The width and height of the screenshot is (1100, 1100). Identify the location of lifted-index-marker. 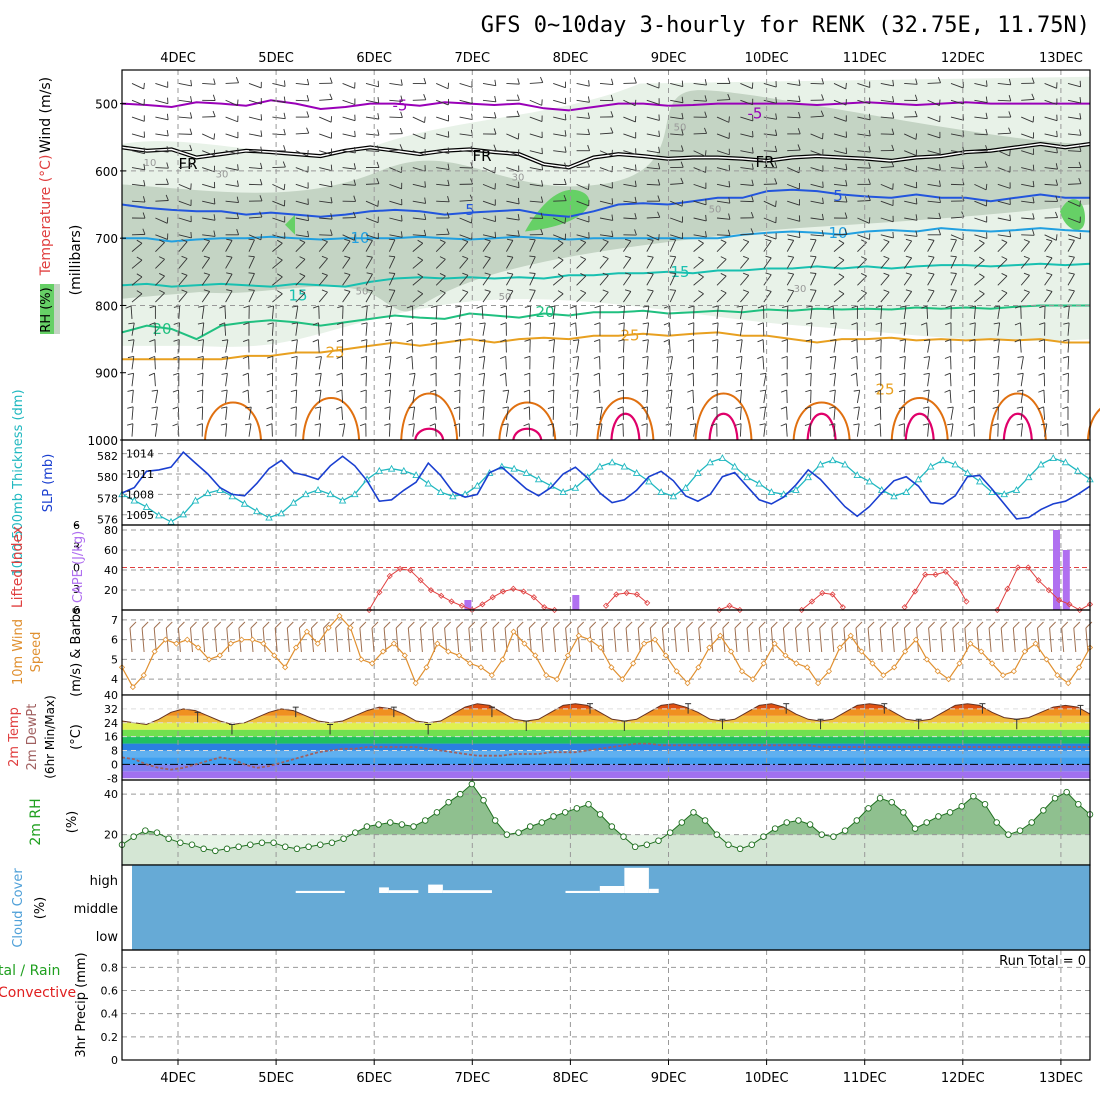
(389, 576).